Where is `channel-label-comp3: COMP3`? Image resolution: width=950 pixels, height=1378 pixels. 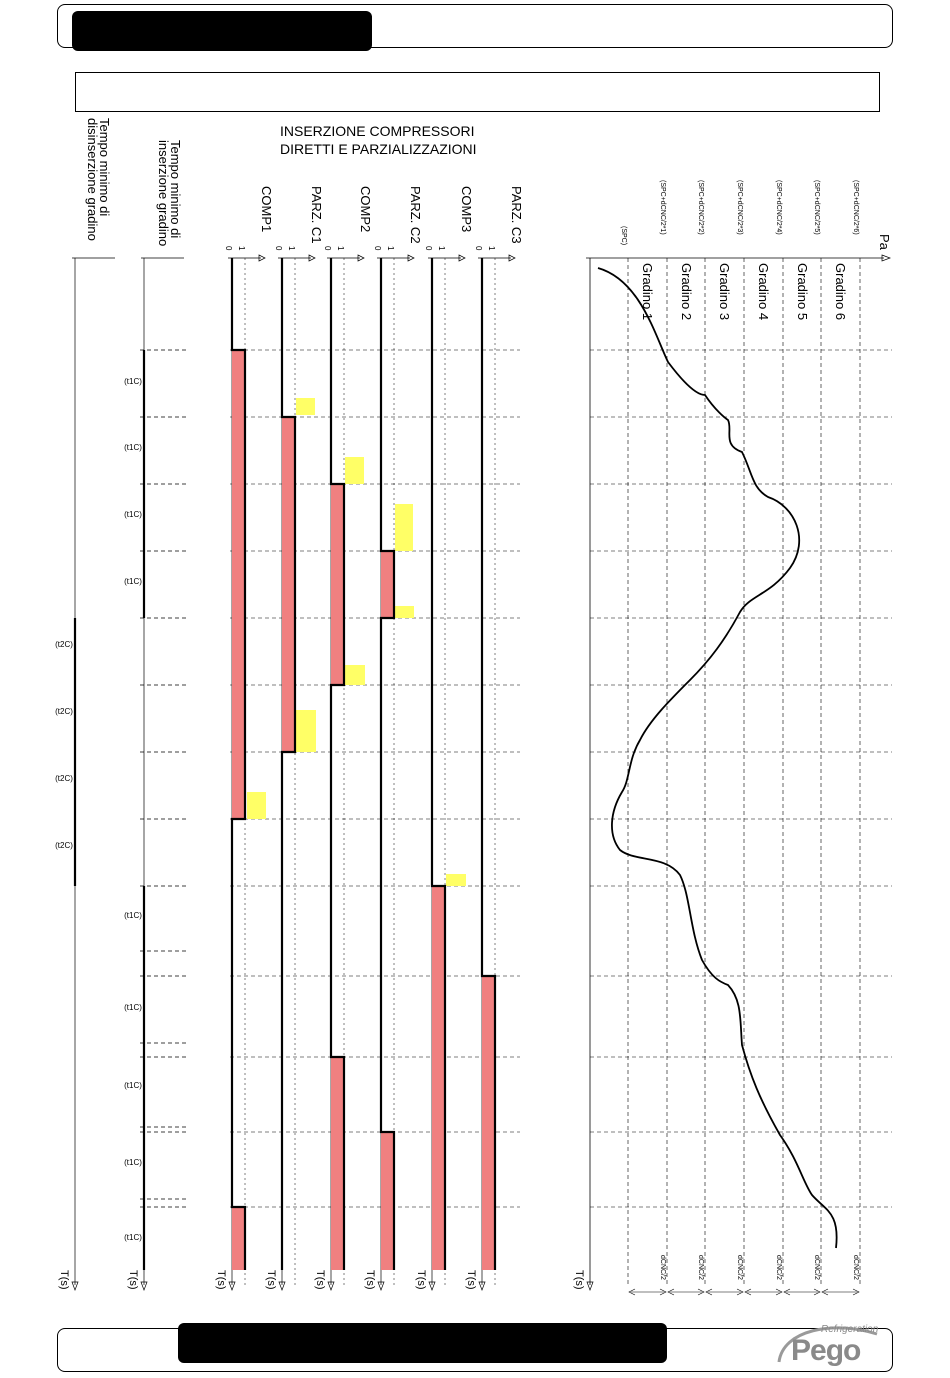 channel-label-comp3: COMP3 is located at coordinates (466, 209).